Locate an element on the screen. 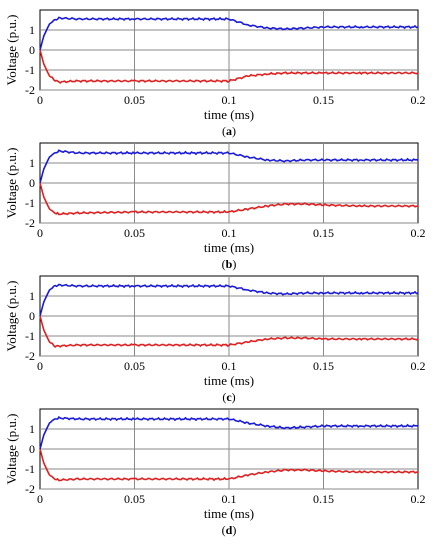  panel-caption: (a) is located at coordinates (229, 131).